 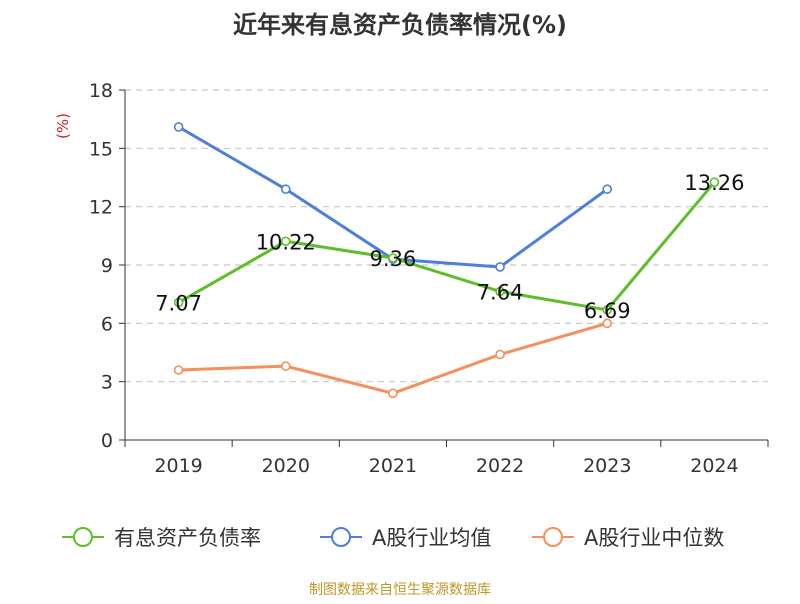 What do you see at coordinates (107, 266) in the screenshot?
I see `y-tick-label: 9` at bounding box center [107, 266].